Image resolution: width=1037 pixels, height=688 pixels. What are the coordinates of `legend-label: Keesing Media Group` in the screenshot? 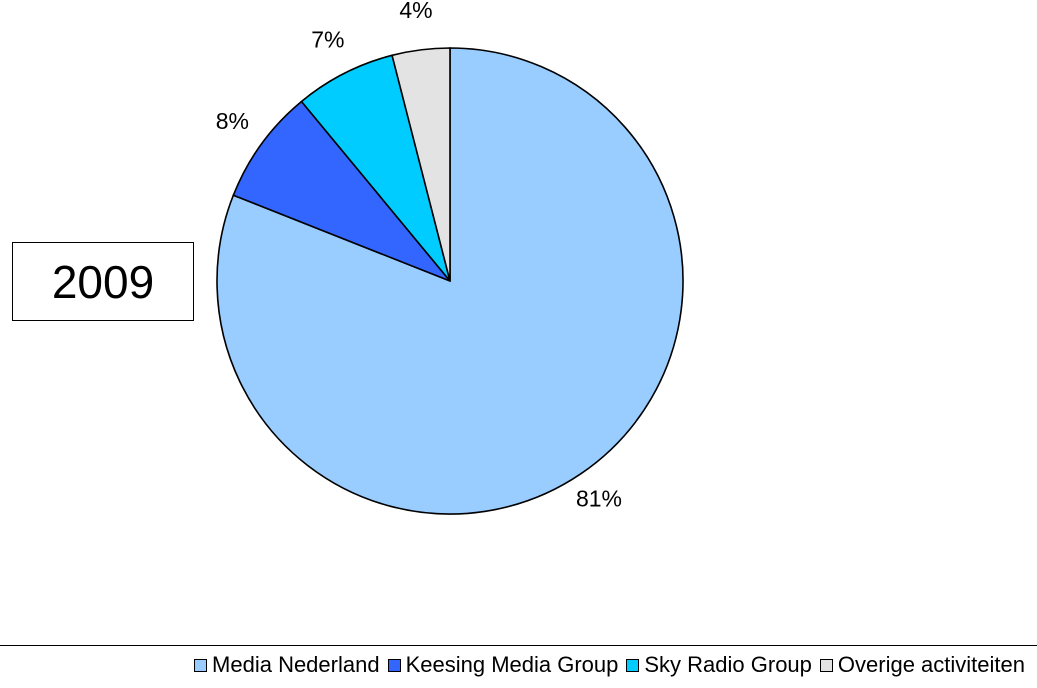 It's located at (512, 664).